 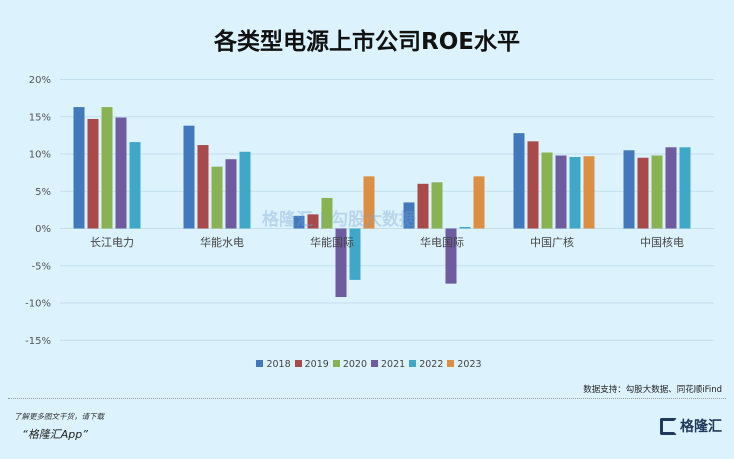 What do you see at coordinates (367, 398) in the screenshot?
I see `divider` at bounding box center [367, 398].